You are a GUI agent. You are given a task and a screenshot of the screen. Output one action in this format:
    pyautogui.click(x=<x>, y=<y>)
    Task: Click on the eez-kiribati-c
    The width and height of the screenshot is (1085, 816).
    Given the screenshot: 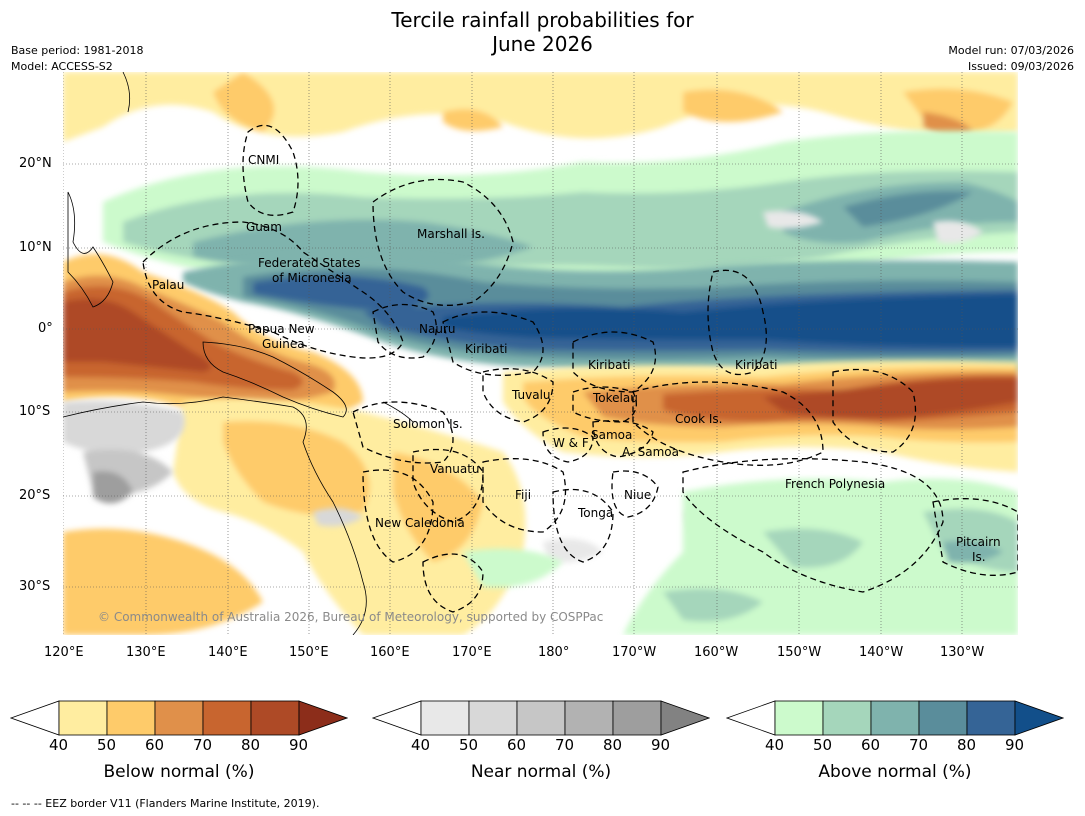 What is the action you would take?
    pyautogui.click(x=614, y=362)
    